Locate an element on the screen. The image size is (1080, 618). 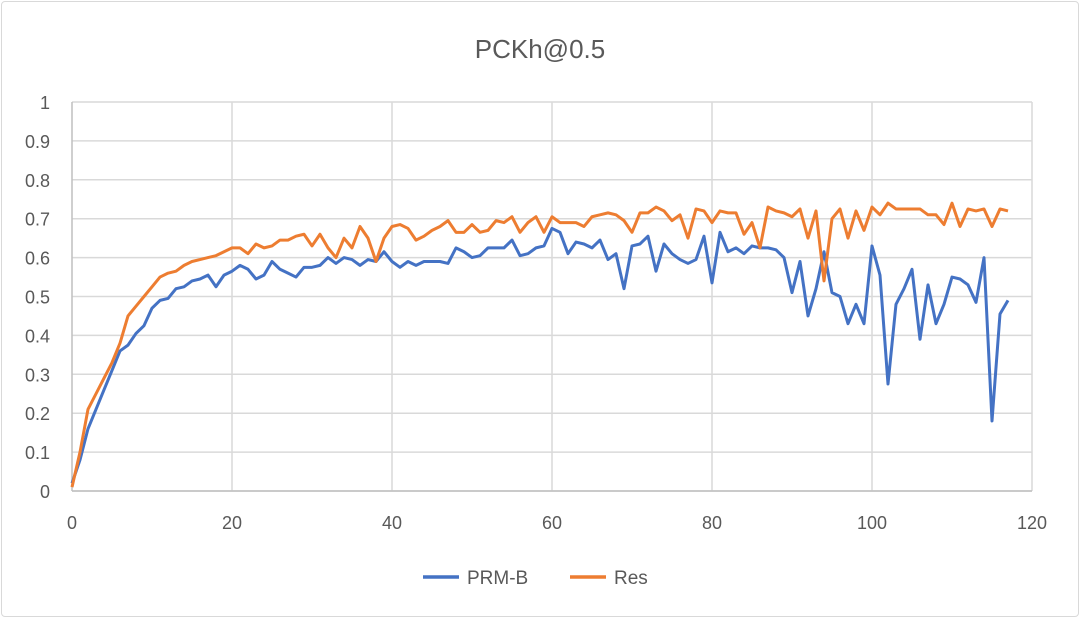
y-tick-label: 0.5 is located at coordinates (37, 298).